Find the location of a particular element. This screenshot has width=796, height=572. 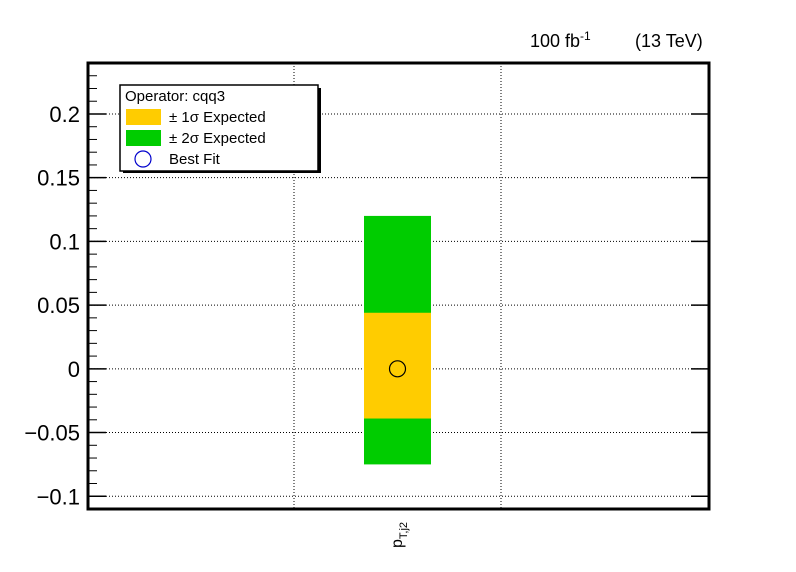

marker-layer is located at coordinates (397, 369).